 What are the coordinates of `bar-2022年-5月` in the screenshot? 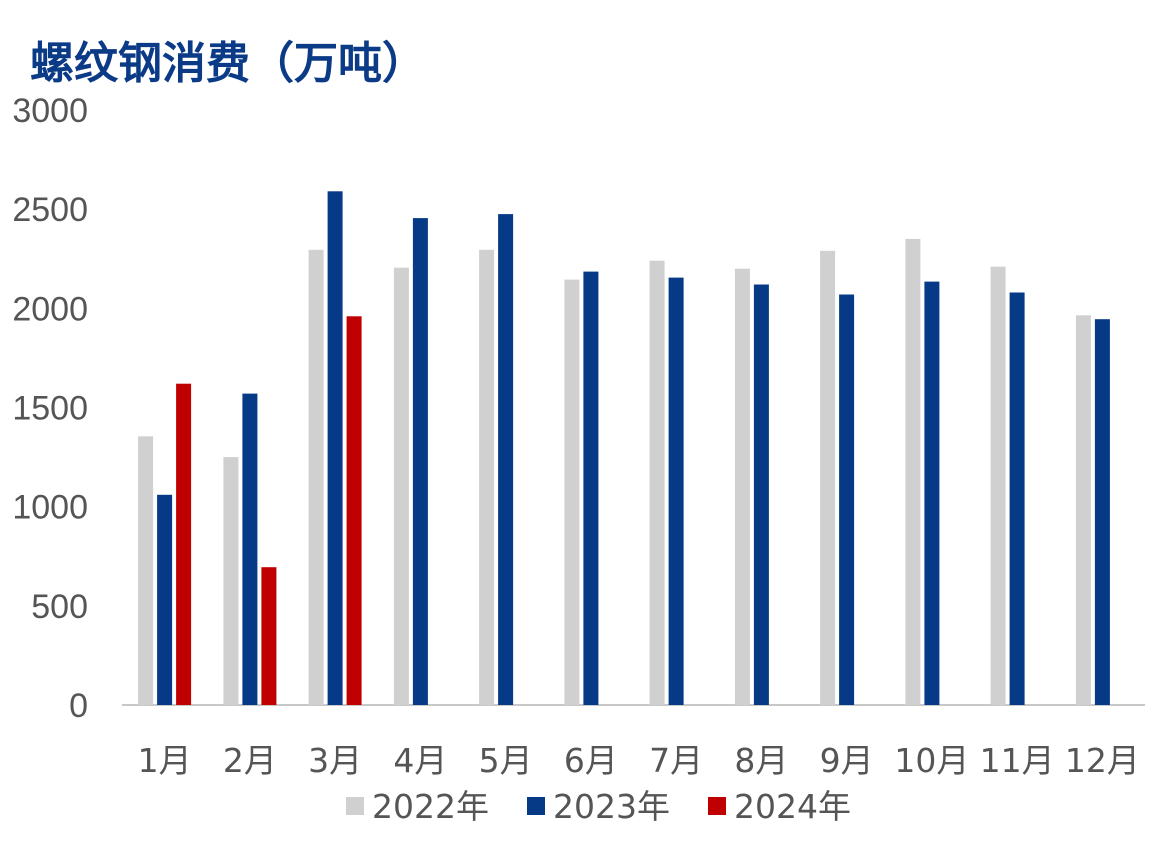 It's located at (487, 477).